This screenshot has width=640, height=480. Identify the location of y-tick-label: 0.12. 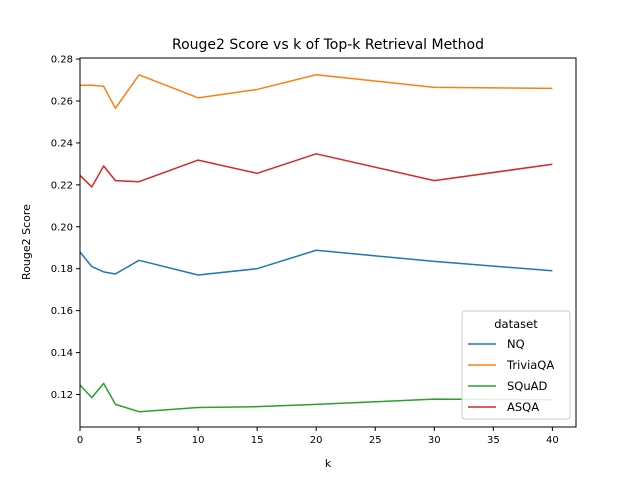
(62, 395).